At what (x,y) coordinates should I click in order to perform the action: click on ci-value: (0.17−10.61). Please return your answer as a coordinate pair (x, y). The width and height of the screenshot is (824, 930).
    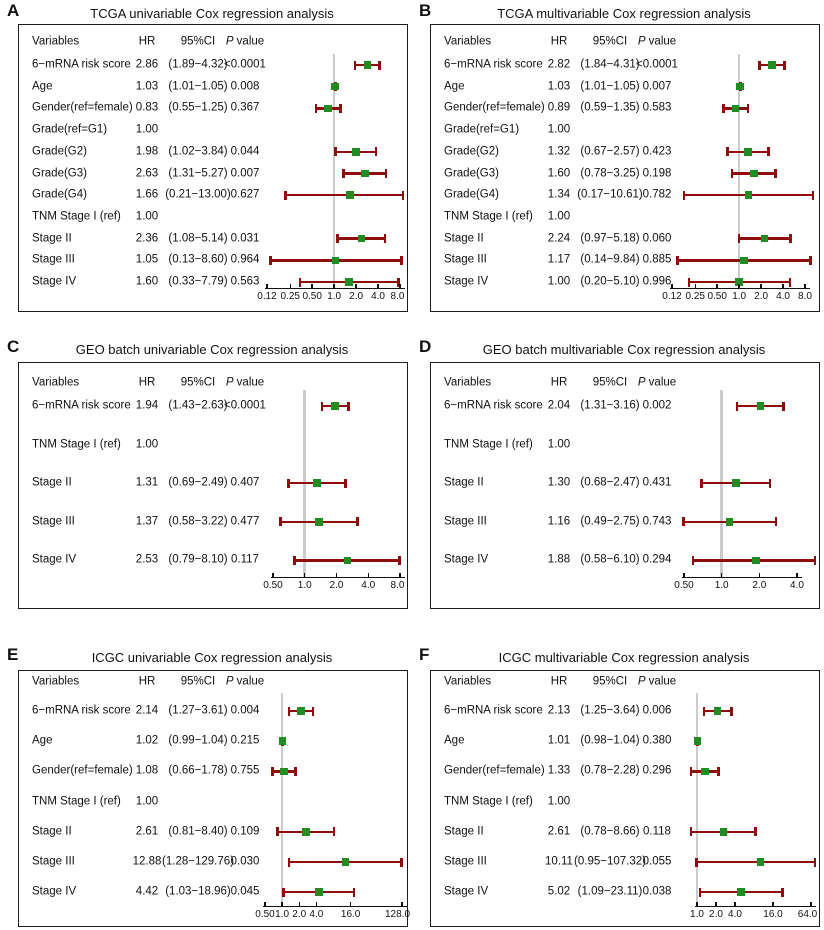
    Looking at the image, I should click on (610, 194).